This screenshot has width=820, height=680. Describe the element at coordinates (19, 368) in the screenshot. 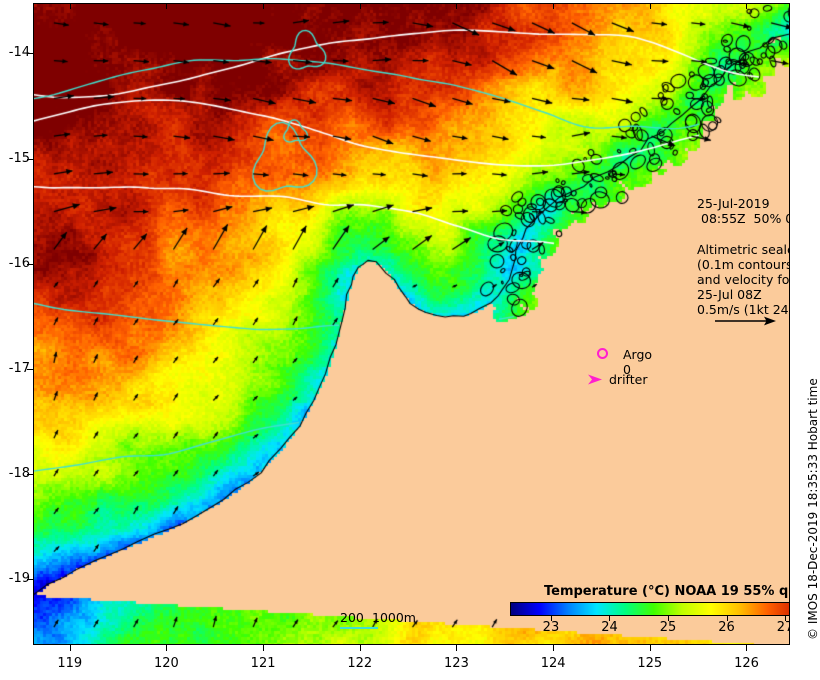

I see `y-tick-label: -17` at that location.